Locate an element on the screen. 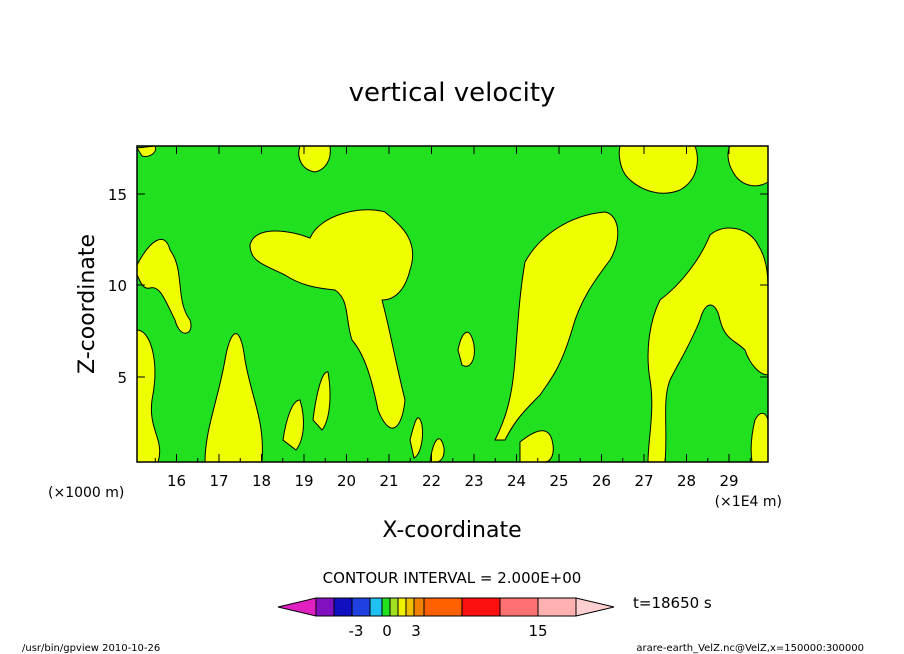 This screenshot has height=654, width=904. x-tick-label: 21 is located at coordinates (388, 481).